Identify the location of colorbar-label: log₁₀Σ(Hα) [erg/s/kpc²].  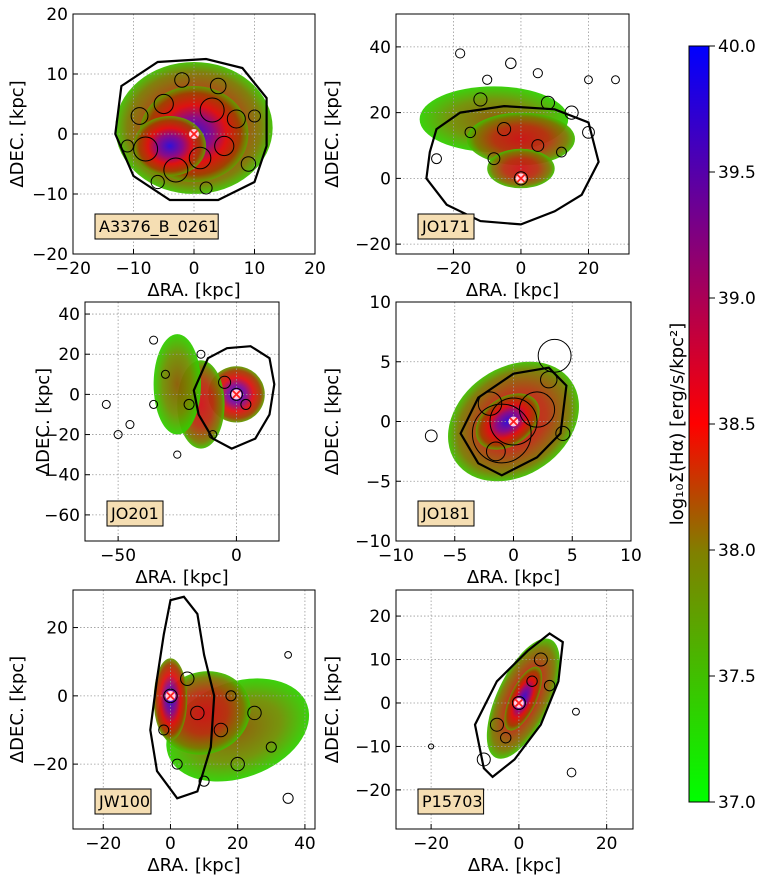
(677, 424).